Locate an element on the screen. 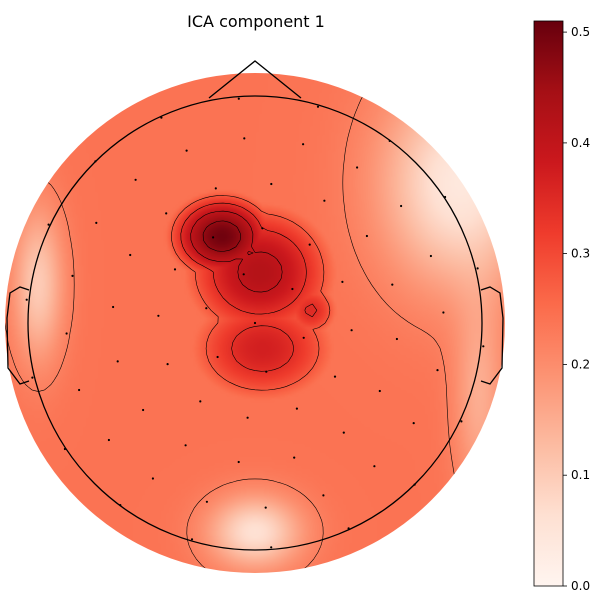 Image resolution: width=600 pixels, height=600 pixels. colorbar-ticks: 0.0 0.1 0.2 0.3 0.4 0.5 is located at coordinates (576, 309).